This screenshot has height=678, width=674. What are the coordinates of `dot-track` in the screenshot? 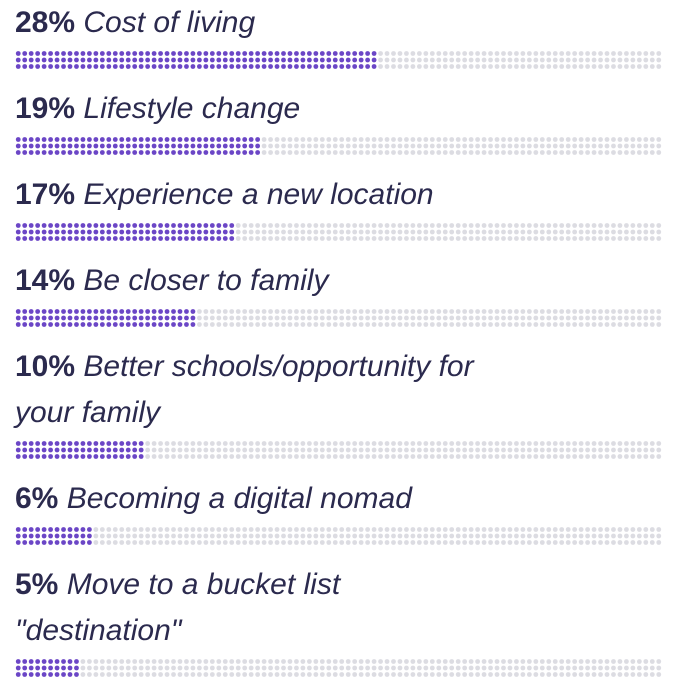 It's located at (338, 536).